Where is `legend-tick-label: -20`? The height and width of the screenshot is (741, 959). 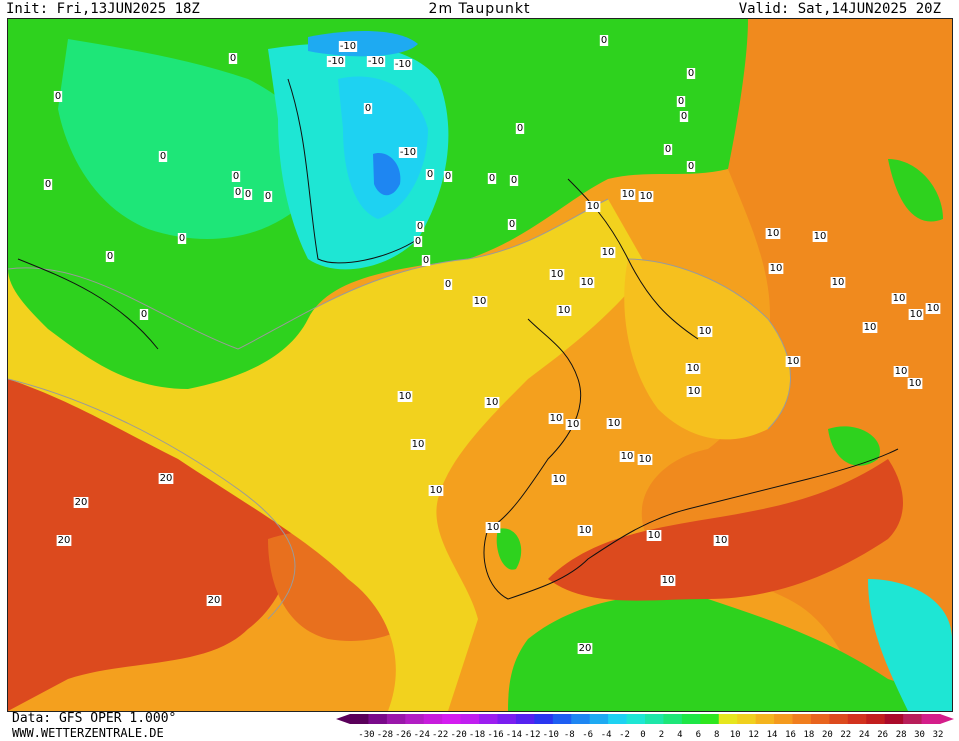 legend-tick-label: -20 is located at coordinates (458, 735).